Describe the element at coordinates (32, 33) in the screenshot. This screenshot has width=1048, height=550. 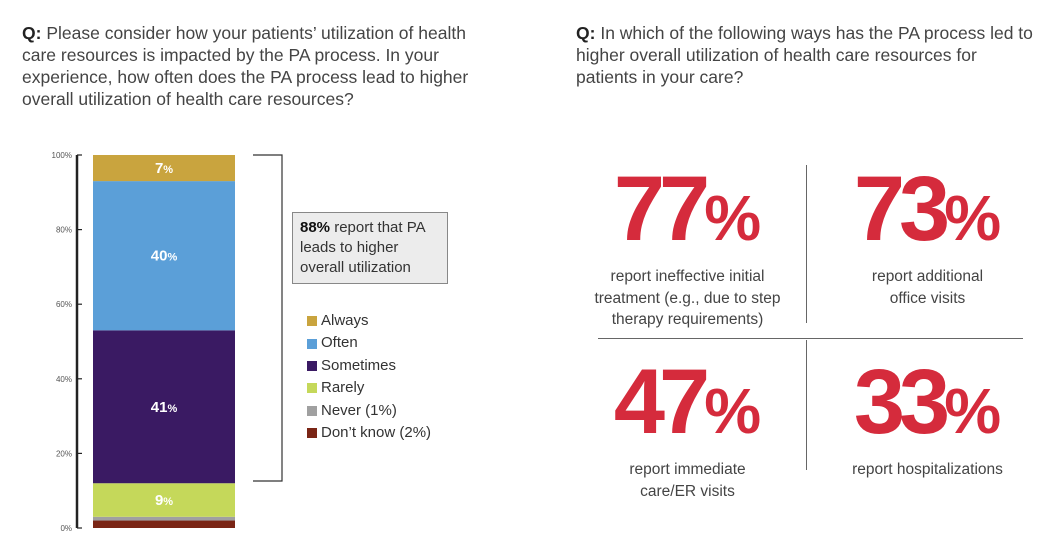
I see `left-question-prefix: Q:` at that location.